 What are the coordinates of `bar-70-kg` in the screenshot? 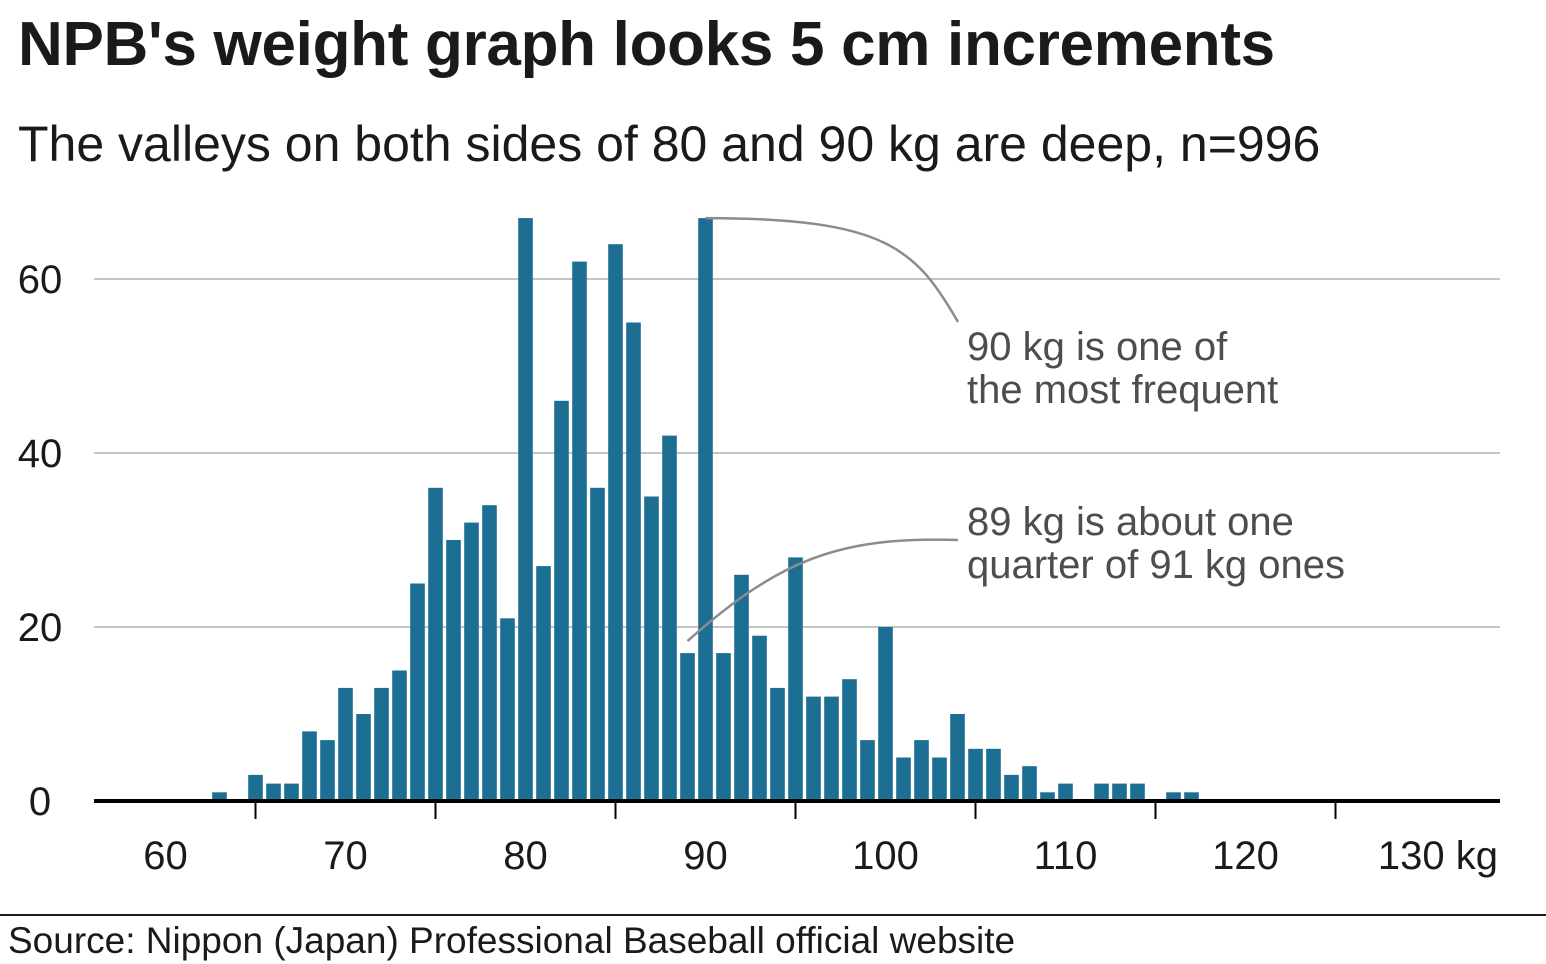 It's located at (345, 744).